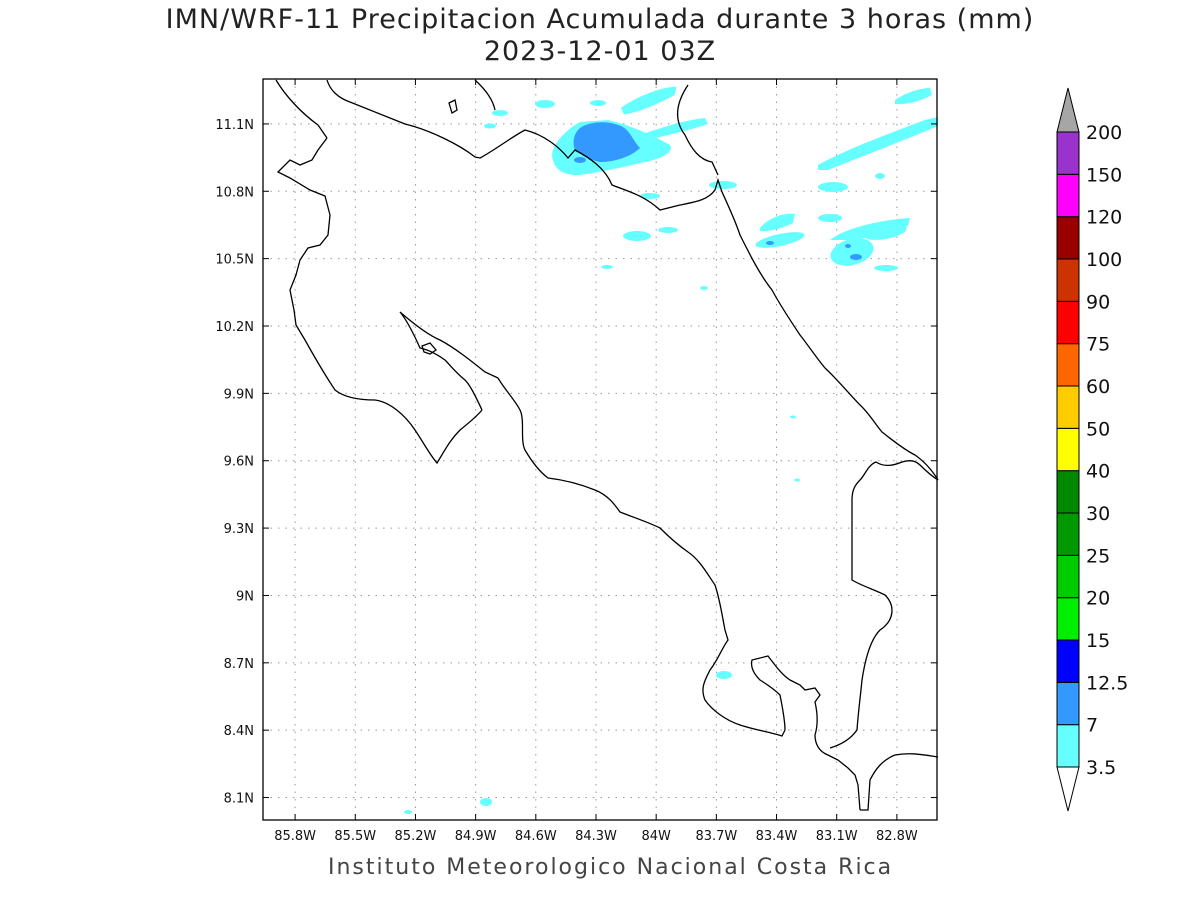  What do you see at coordinates (234, 260) in the screenshot?
I see `lat-tick-label: 10.5N` at bounding box center [234, 260].